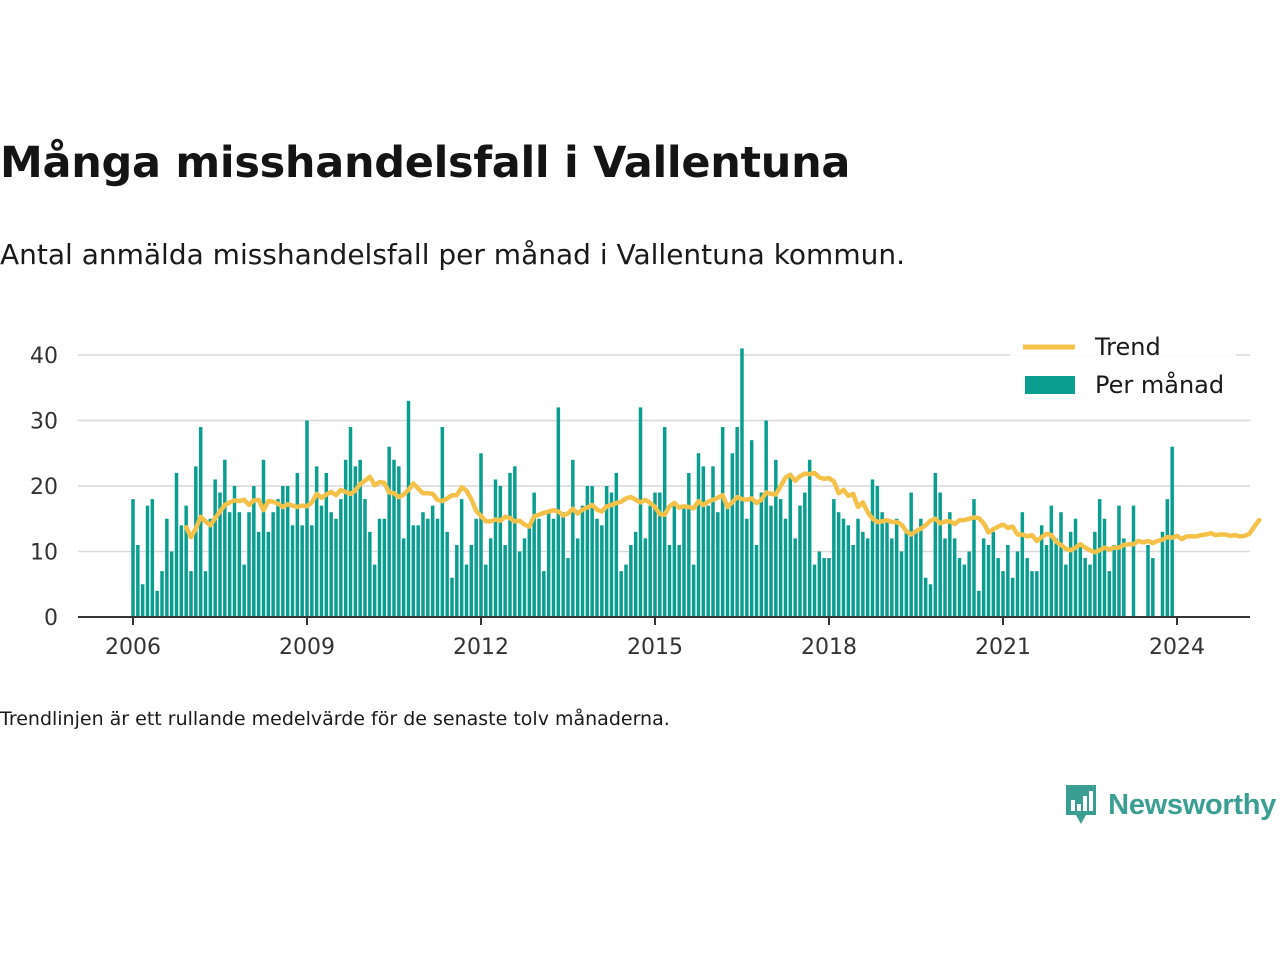 The width and height of the screenshot is (1280, 960). Describe the element at coordinates (722, 512) in the screenshot. I see `trend-line` at that location.